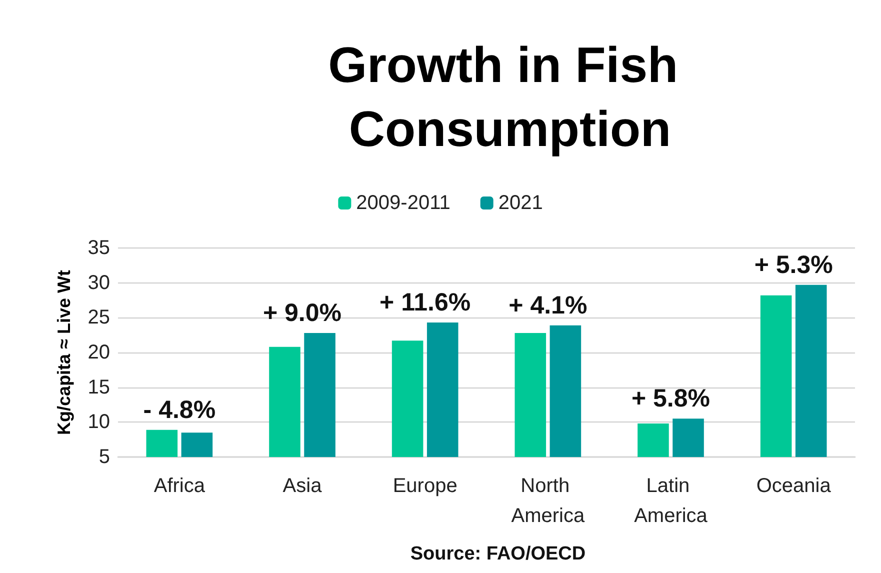 The height and width of the screenshot is (573, 881). What do you see at coordinates (403, 203) in the screenshot?
I see `legend-label: 2009-2011` at bounding box center [403, 203].